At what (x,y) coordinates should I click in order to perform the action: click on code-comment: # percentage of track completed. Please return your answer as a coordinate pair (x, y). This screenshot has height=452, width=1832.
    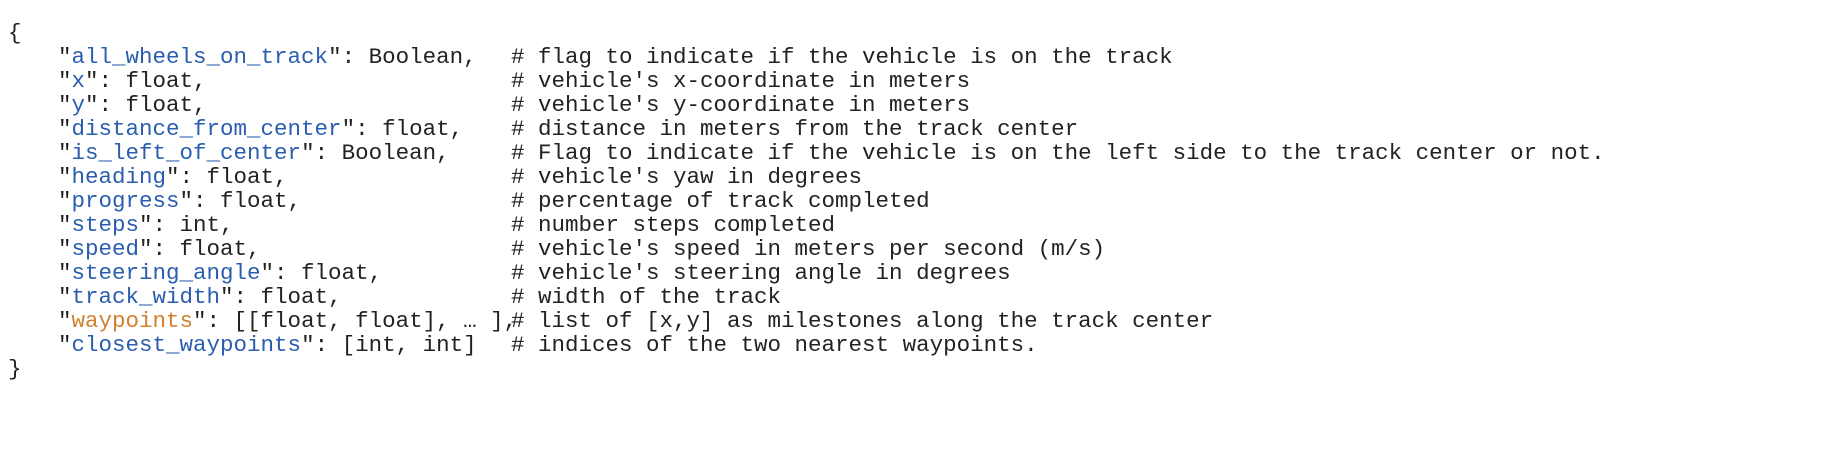
    Looking at the image, I should click on (720, 201).